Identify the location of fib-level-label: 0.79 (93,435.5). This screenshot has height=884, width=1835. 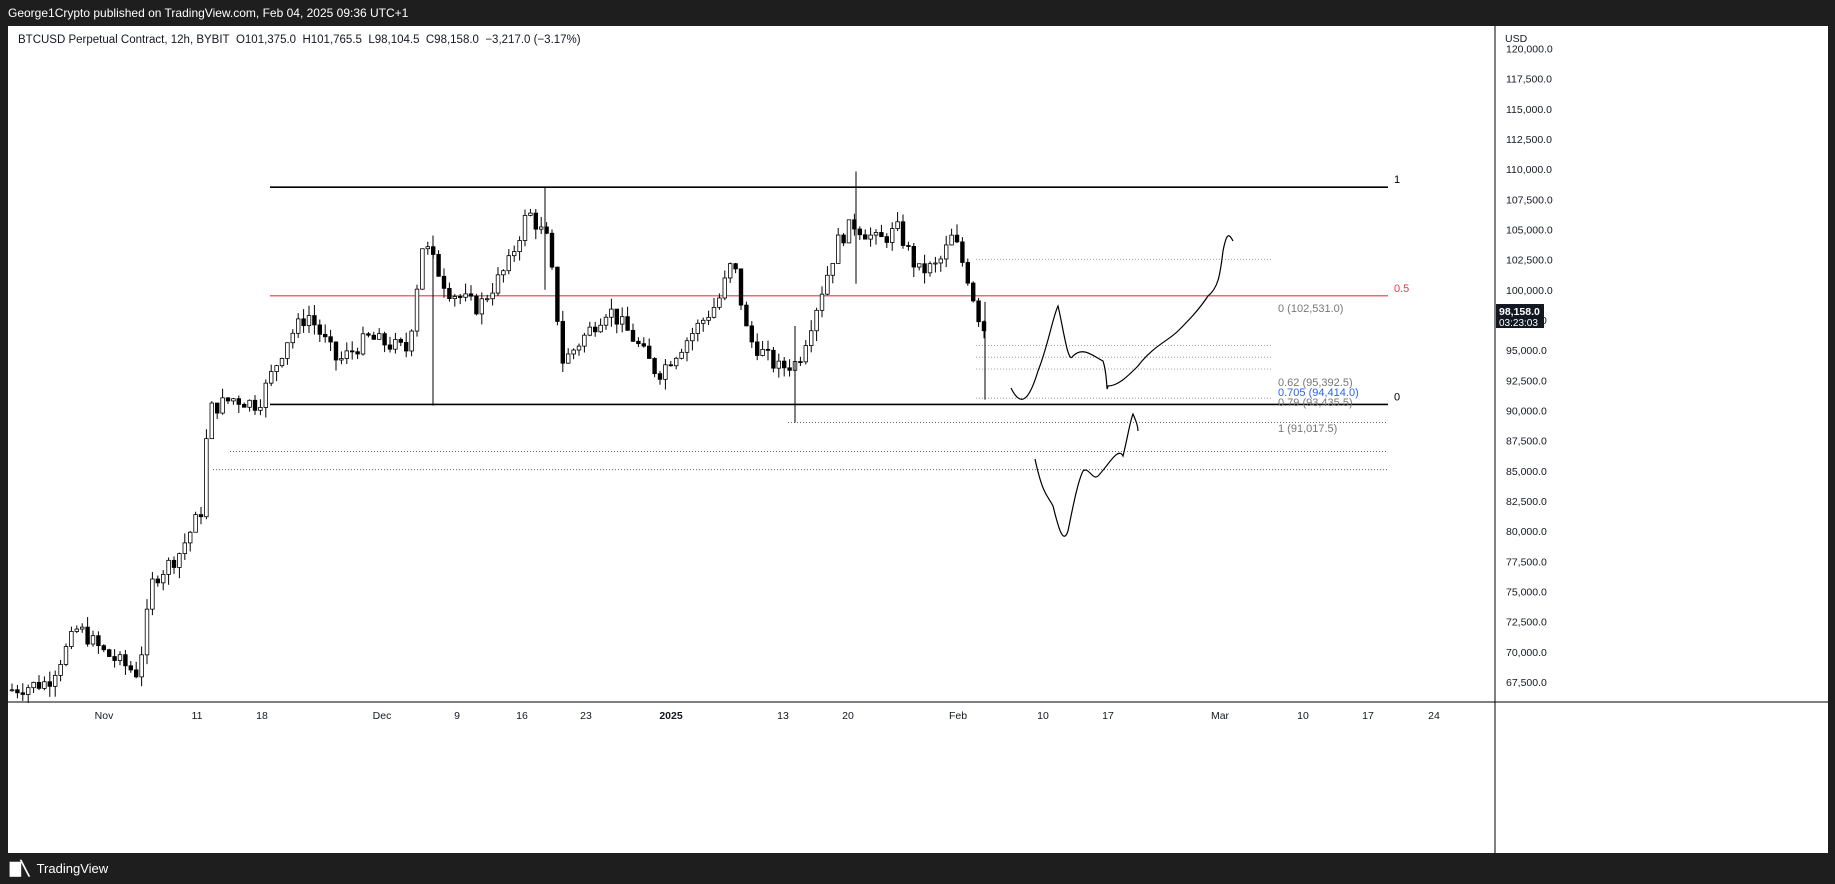
(1315, 403).